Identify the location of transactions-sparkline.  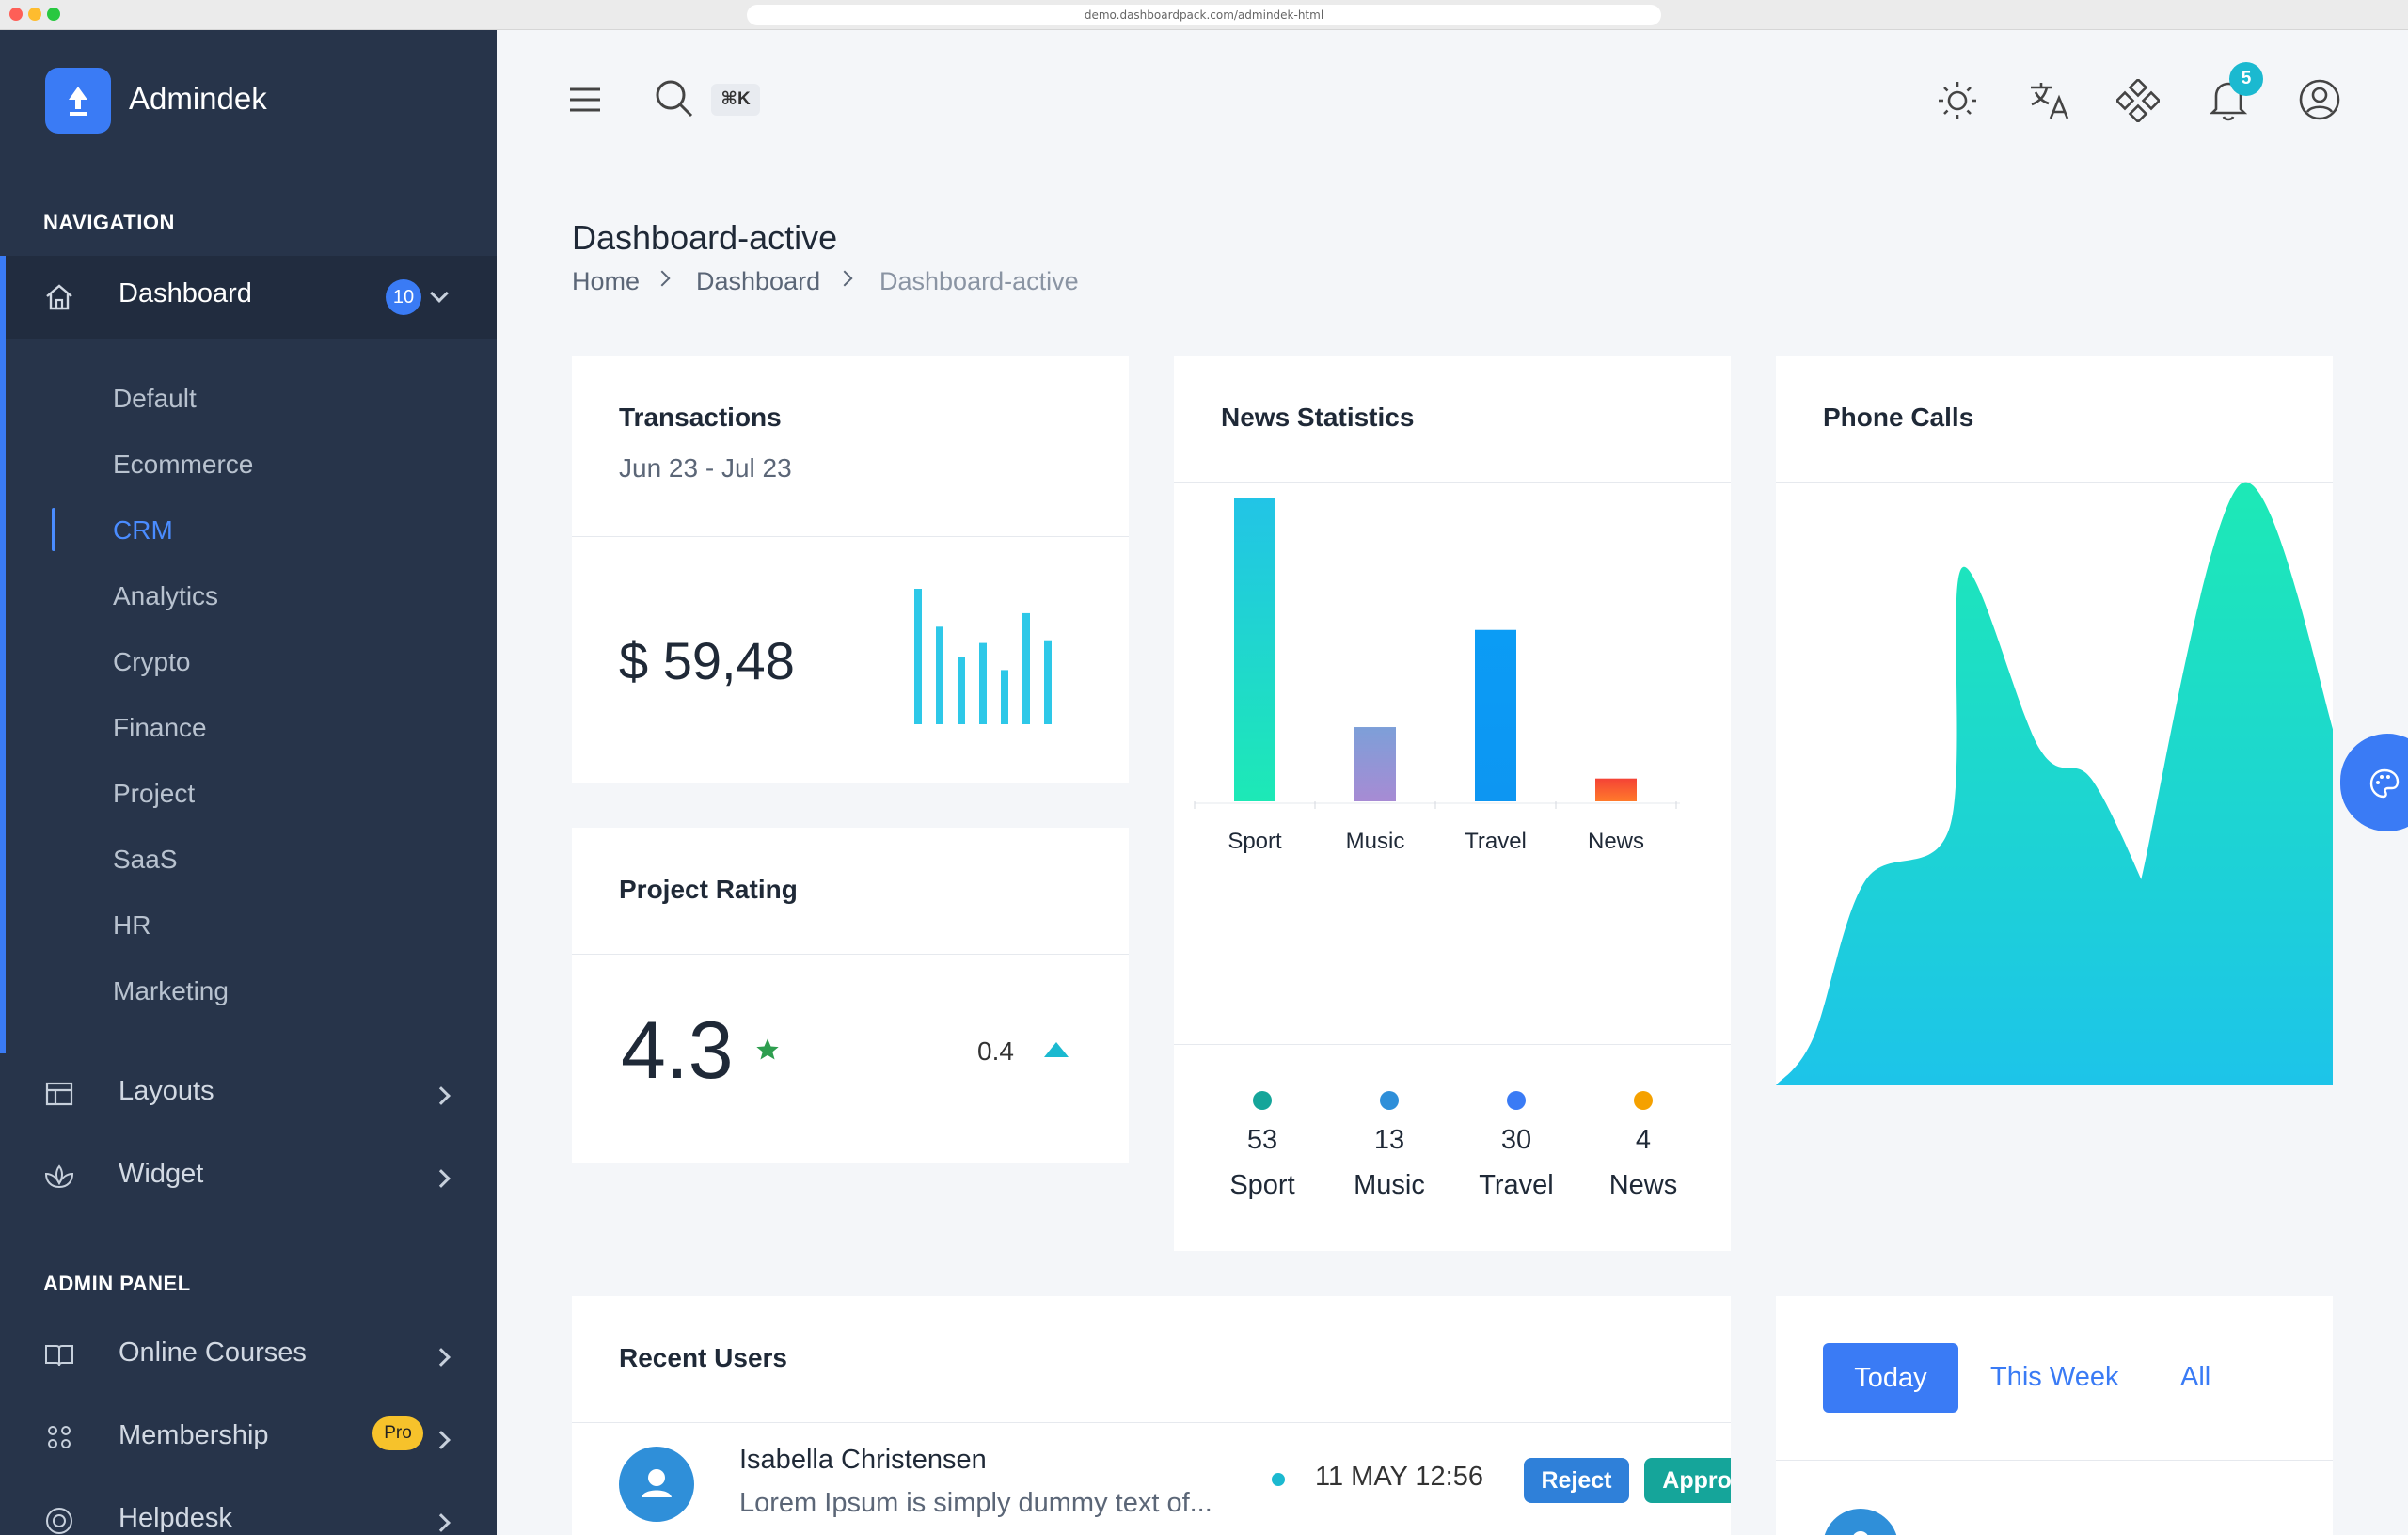
(983, 656).